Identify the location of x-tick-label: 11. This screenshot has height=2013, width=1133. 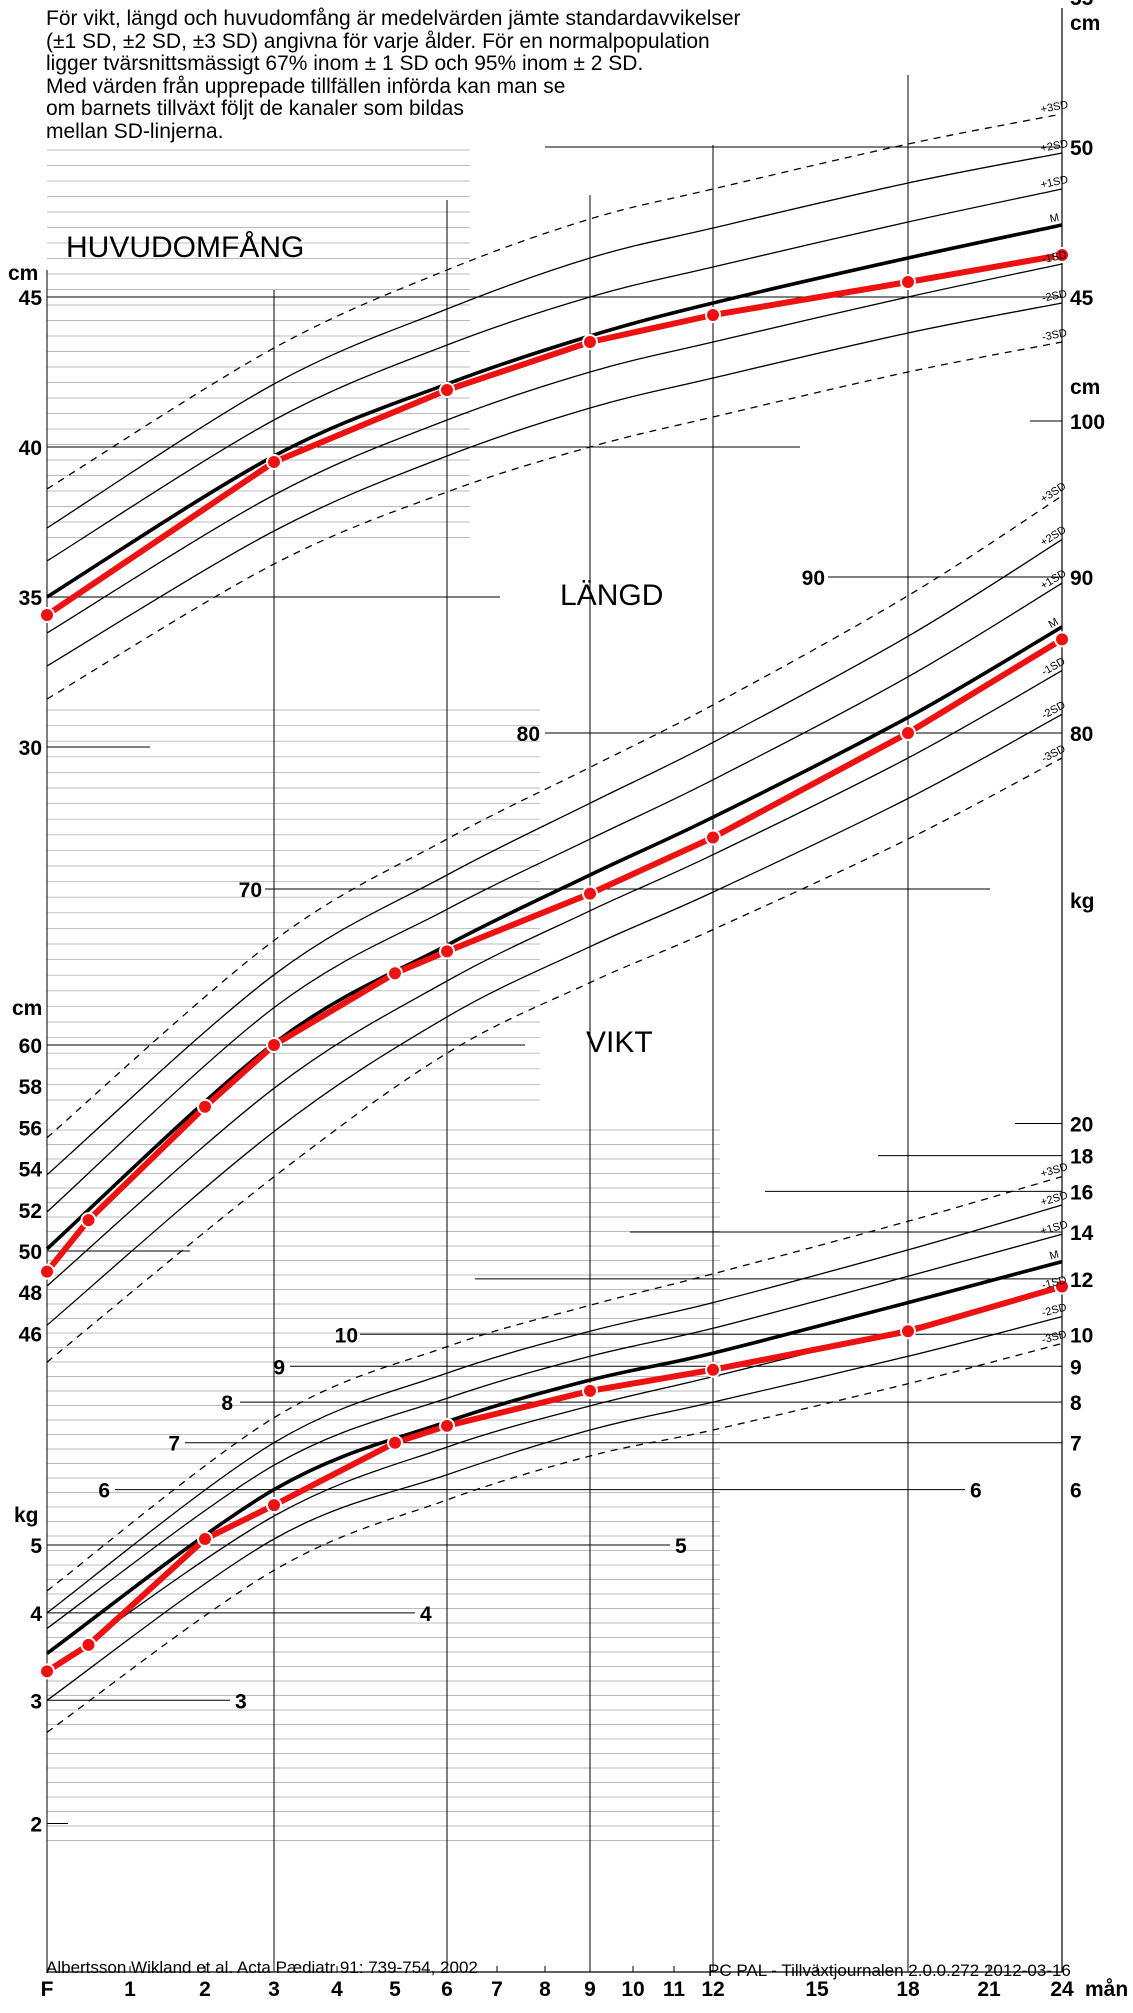
(674, 1989).